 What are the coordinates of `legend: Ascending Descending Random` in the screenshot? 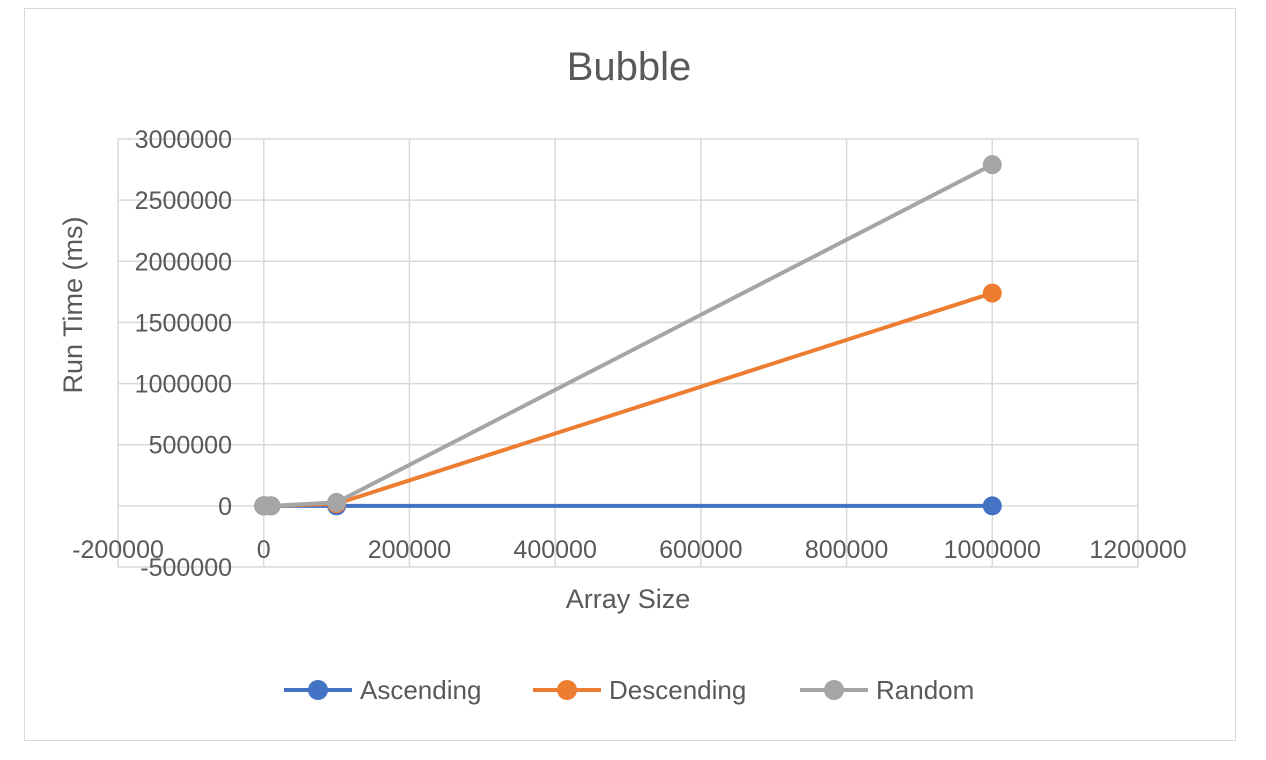 It's located at (629, 690).